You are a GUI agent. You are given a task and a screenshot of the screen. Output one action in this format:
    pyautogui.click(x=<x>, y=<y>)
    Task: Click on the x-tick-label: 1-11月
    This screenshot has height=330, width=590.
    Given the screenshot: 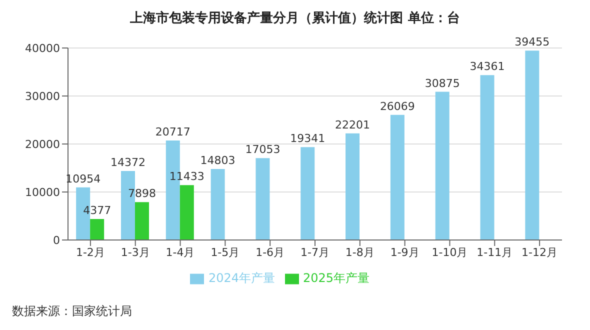 What is the action you would take?
    pyautogui.click(x=494, y=252)
    